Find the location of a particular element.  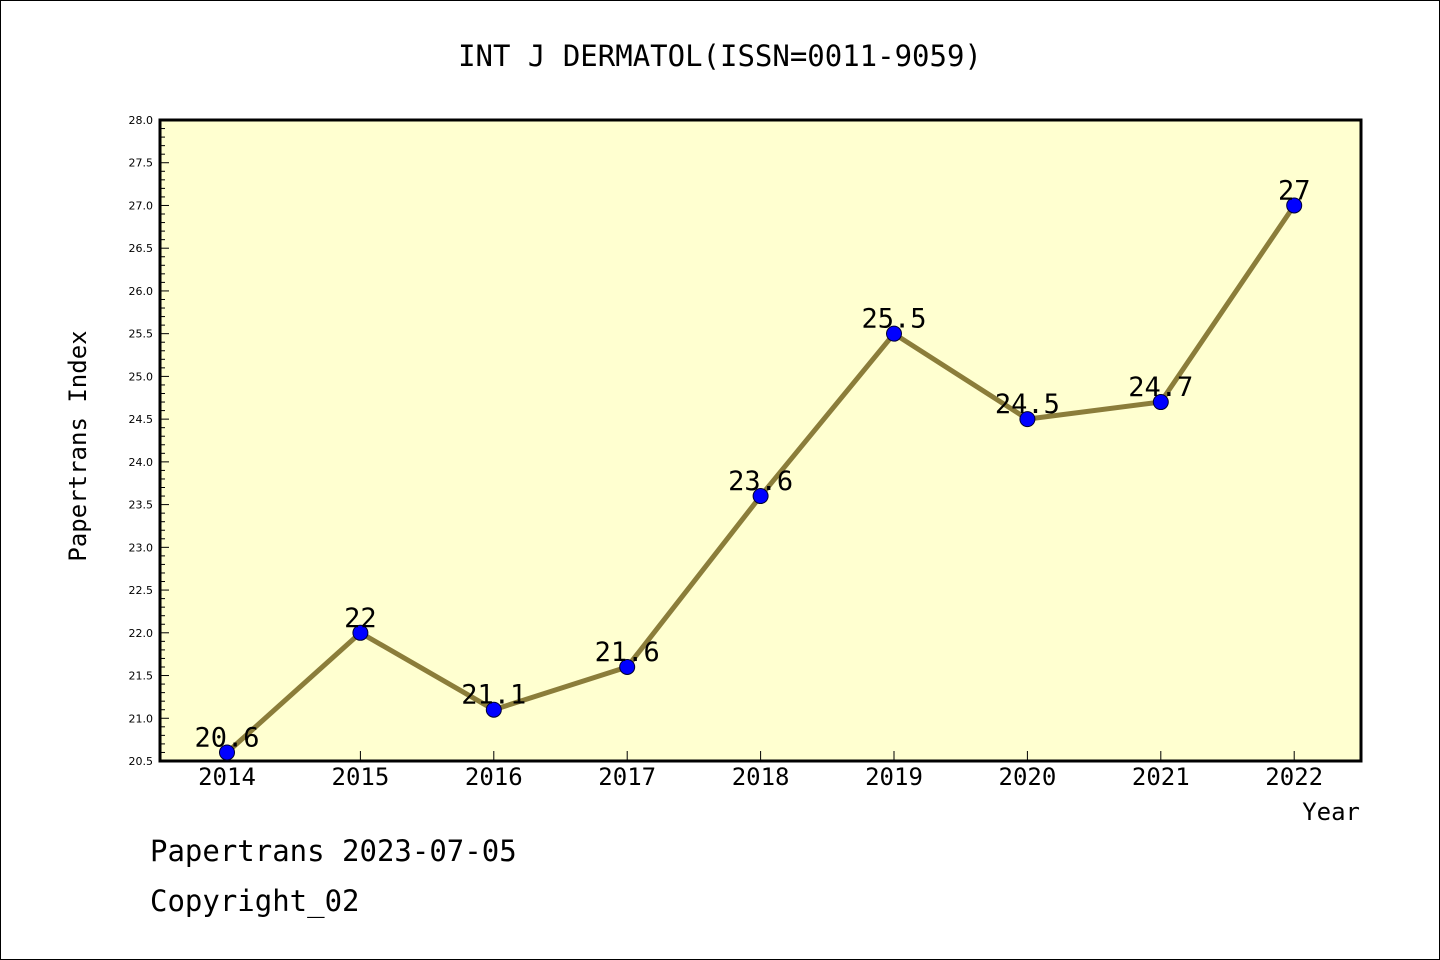

y-tick-label: 24.5 is located at coordinates (141, 419).